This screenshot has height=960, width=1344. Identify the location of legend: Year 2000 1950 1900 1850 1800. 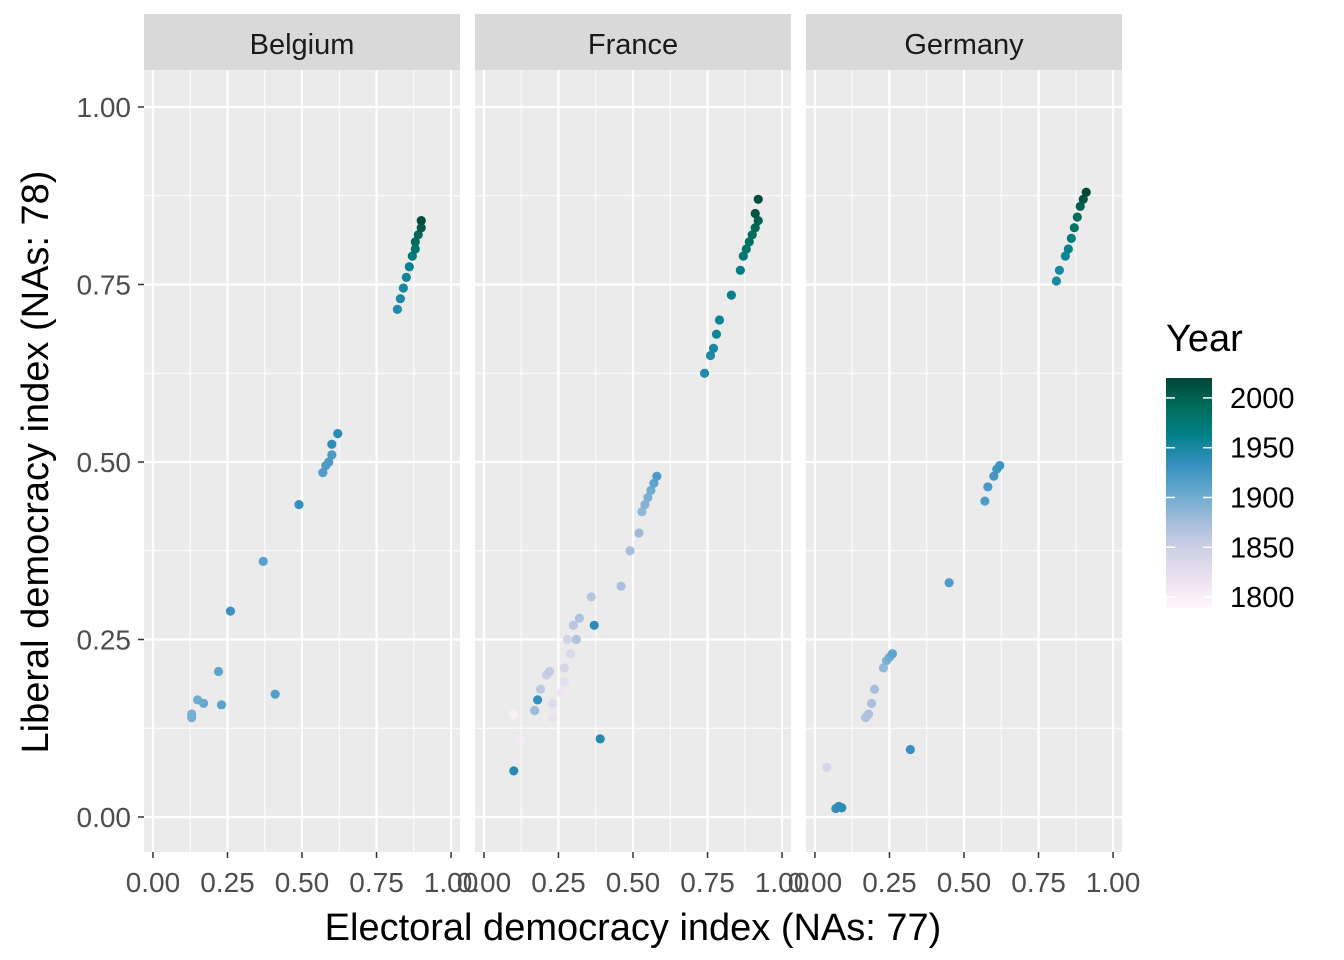
(1230, 466).